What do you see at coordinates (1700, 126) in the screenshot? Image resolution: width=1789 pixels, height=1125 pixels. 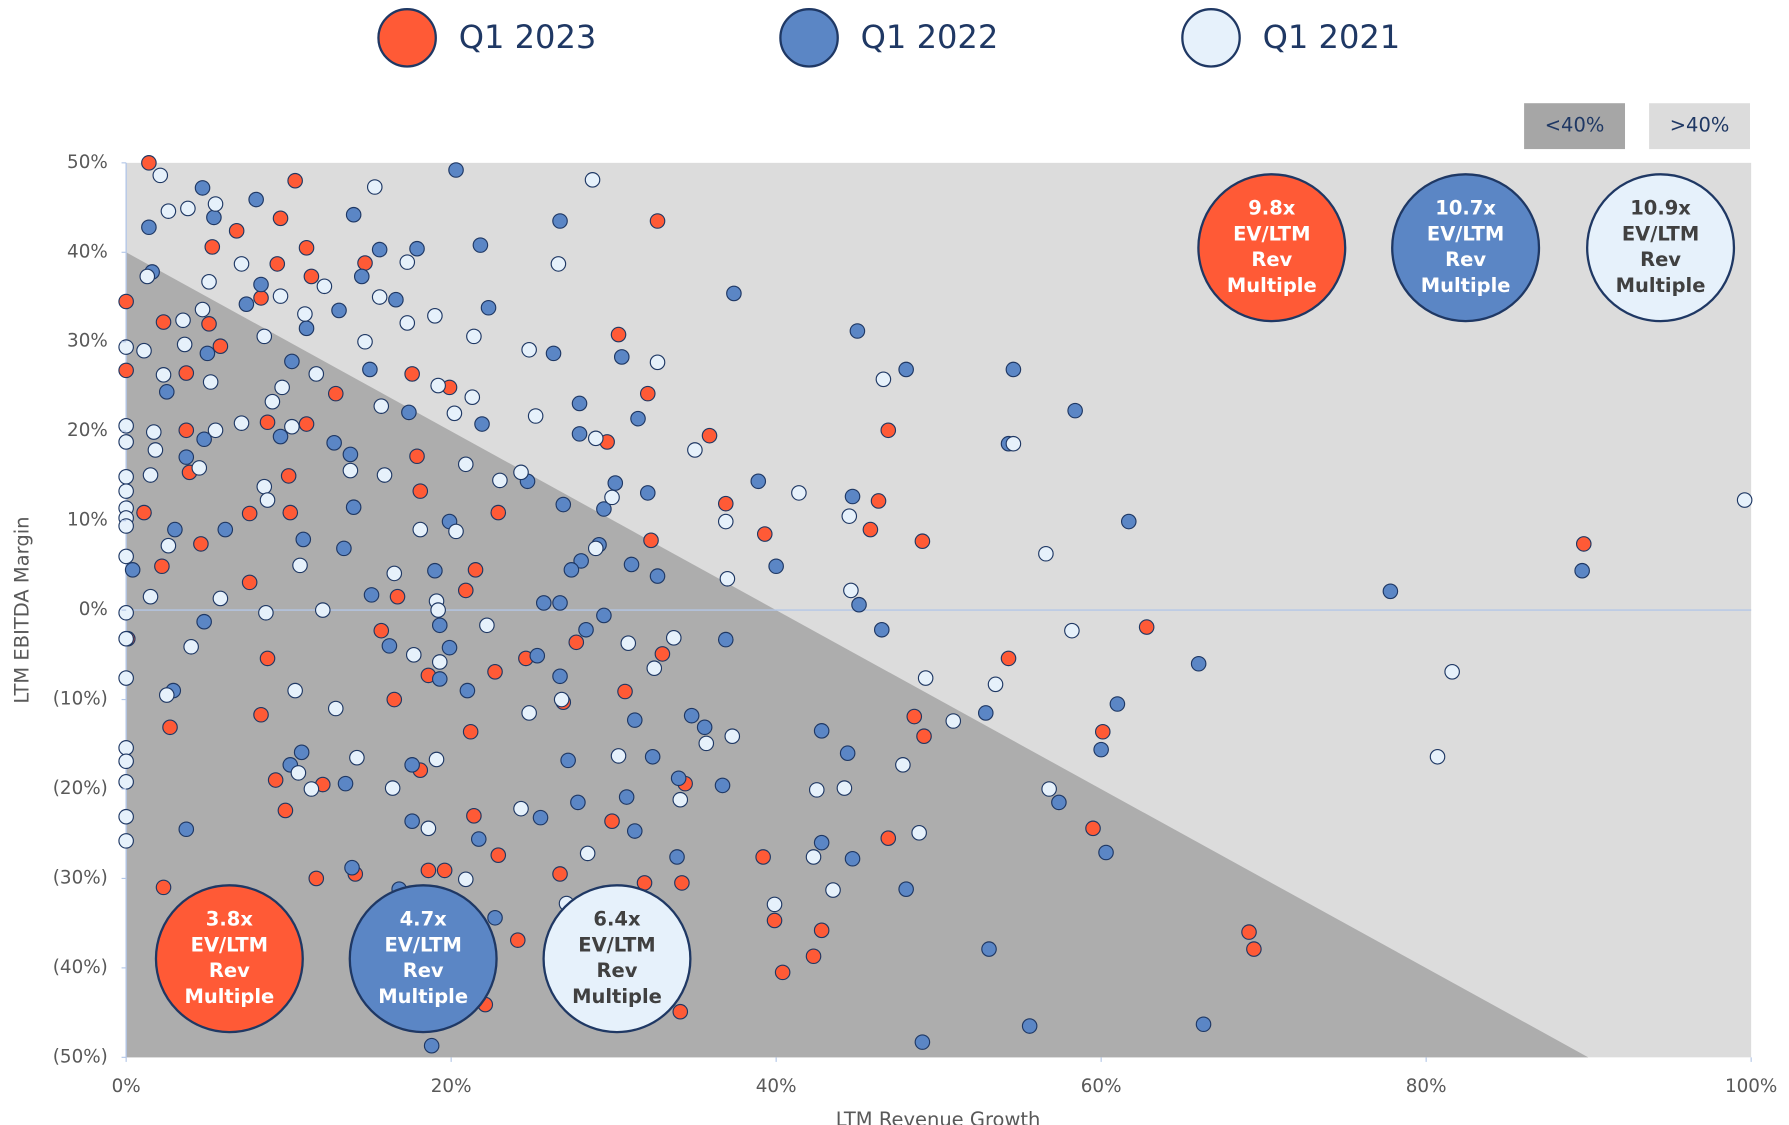 I see `region-swatch` at bounding box center [1700, 126].